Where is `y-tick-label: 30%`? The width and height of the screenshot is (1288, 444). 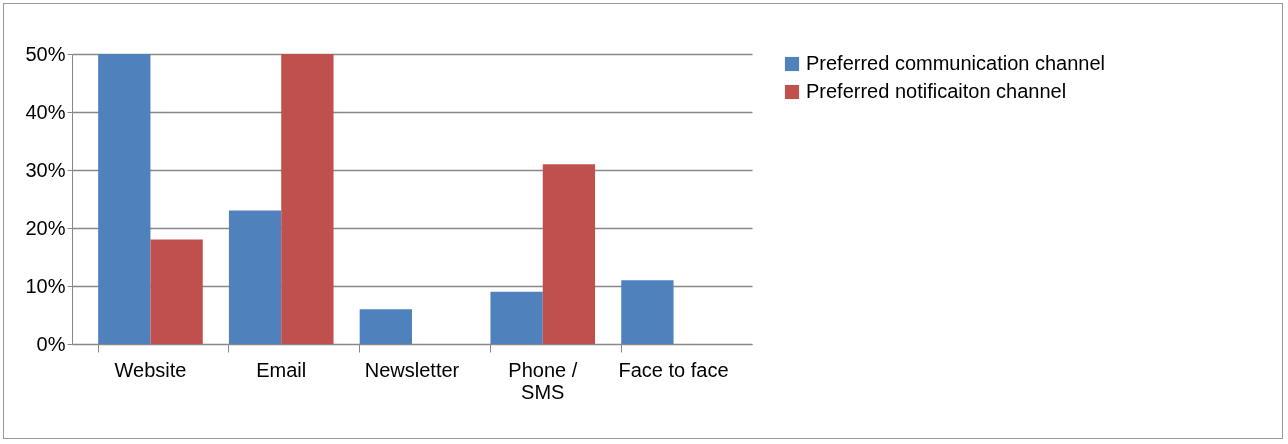
y-tick-label: 30% is located at coordinates (45, 169).